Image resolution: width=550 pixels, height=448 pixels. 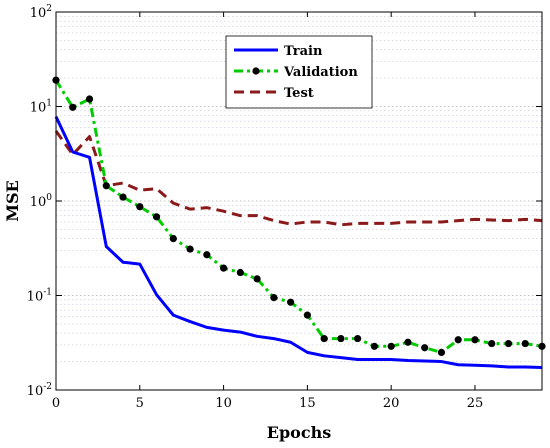 I want to click on y-tick-label: 10⁰, so click(x=41, y=201).